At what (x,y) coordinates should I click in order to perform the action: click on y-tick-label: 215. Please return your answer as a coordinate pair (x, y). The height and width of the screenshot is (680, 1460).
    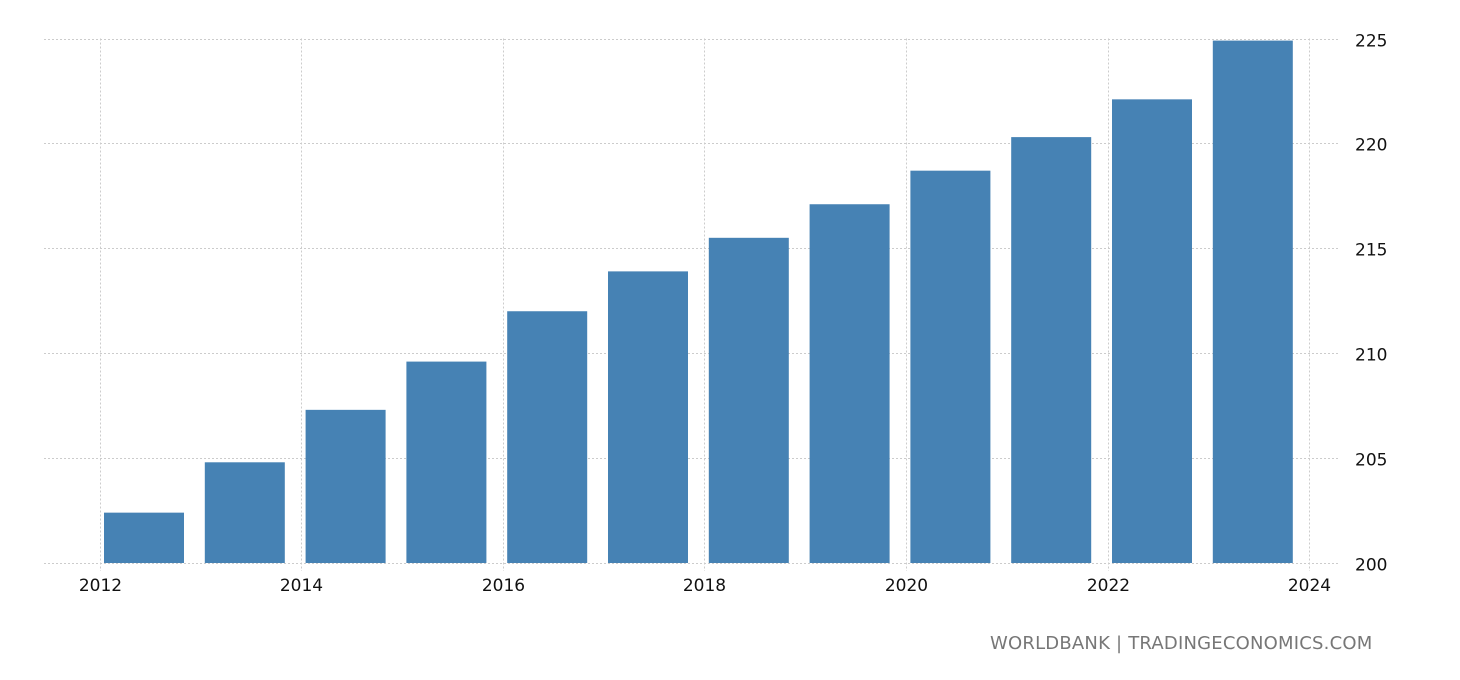
    Looking at the image, I should click on (1371, 251).